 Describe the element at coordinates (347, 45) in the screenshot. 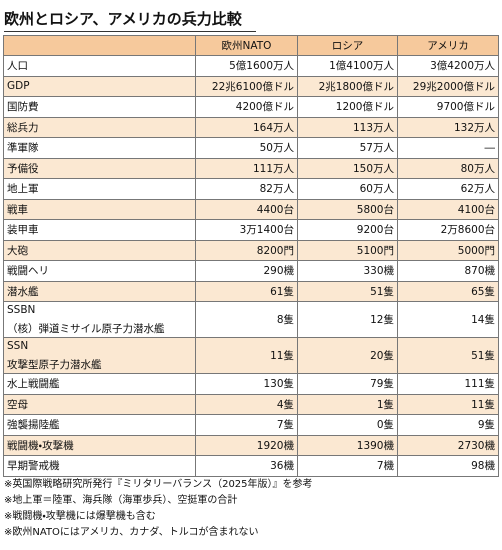

I see `column-header: ロシア` at that location.